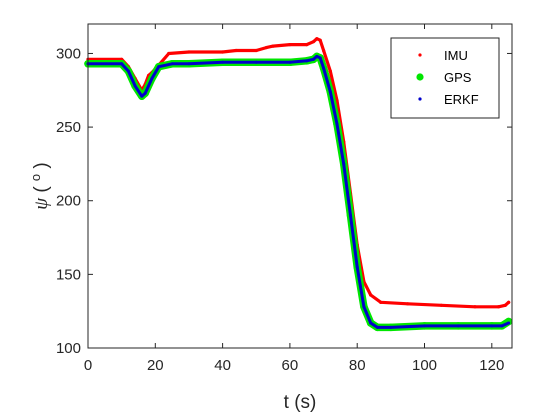 The height and width of the screenshot is (420, 560). Describe the element at coordinates (491, 365) in the screenshot. I see `x-tick-label: 120` at that location.